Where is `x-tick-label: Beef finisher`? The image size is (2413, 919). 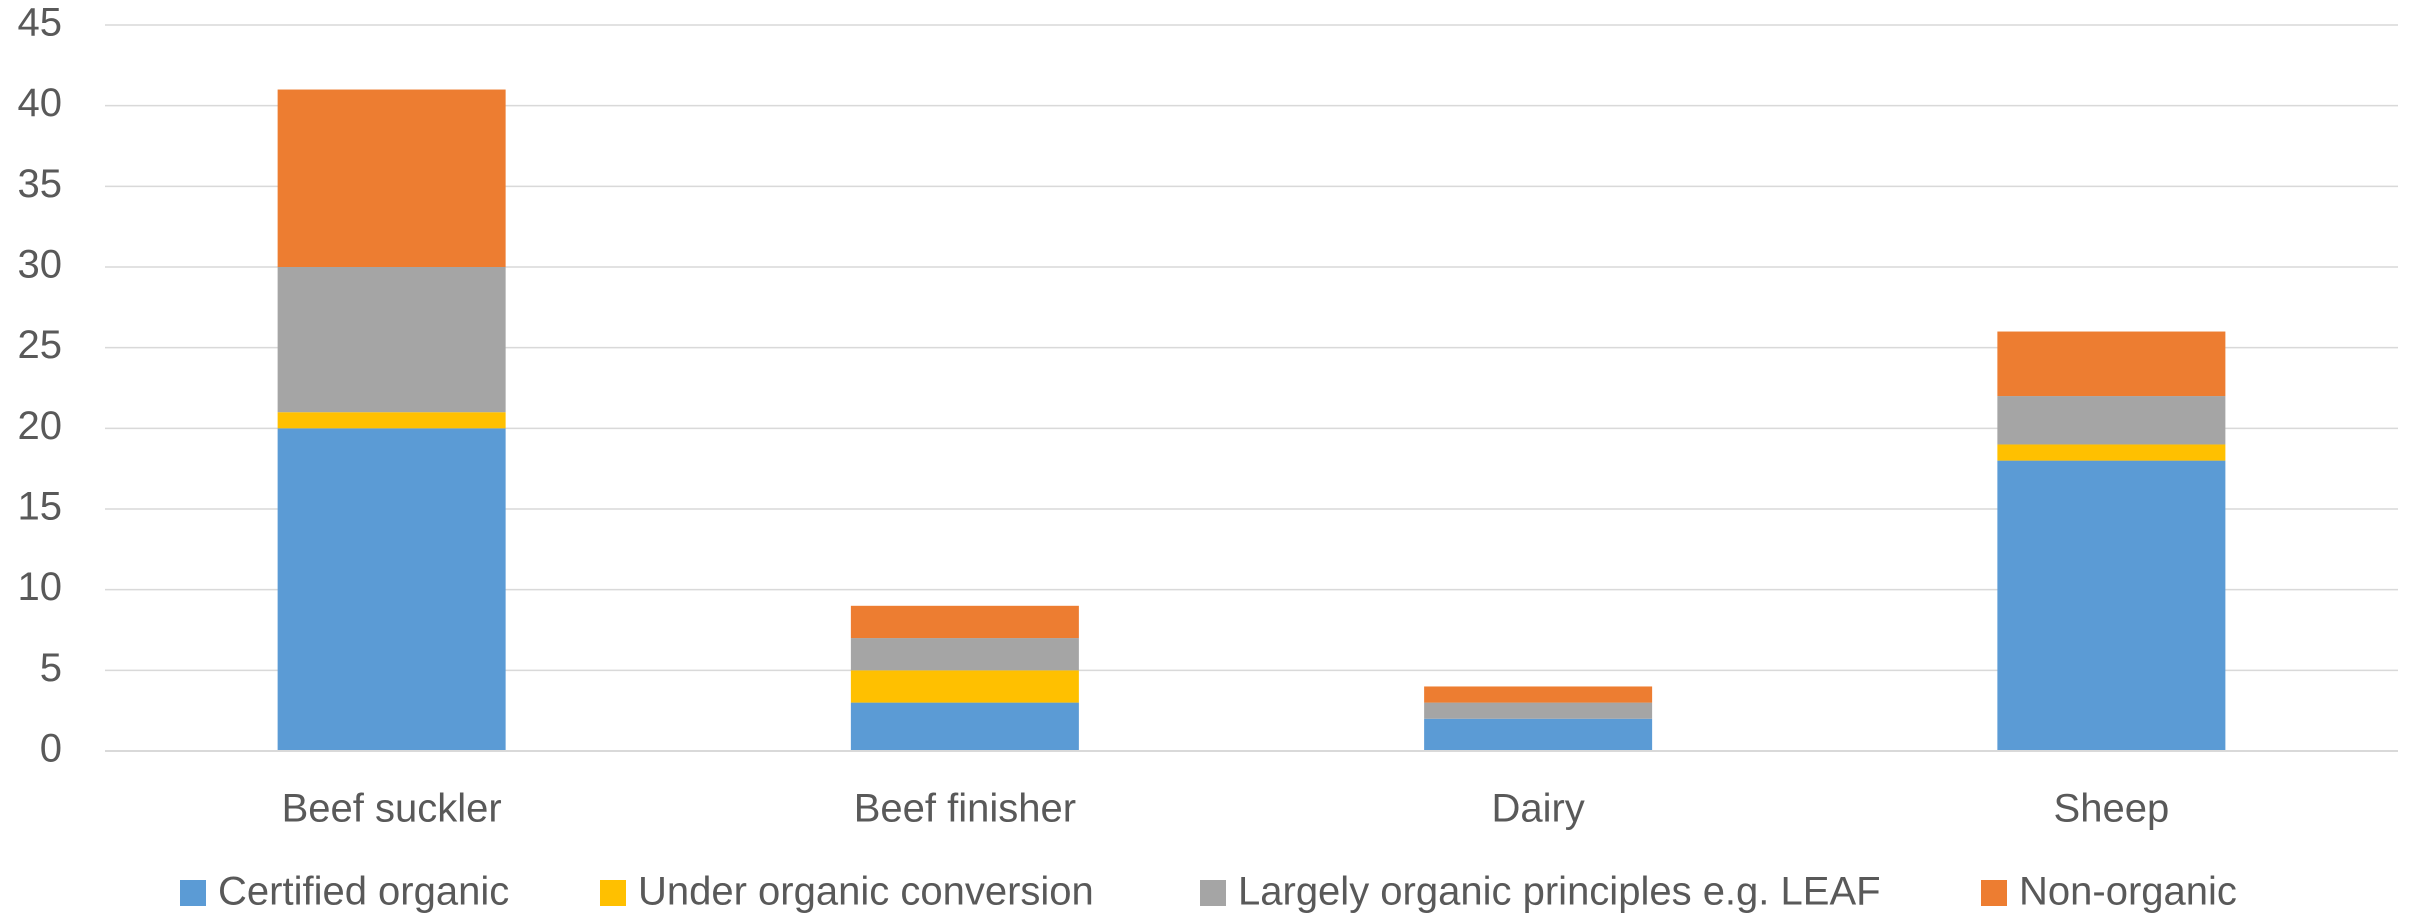 x-tick-label: Beef finisher is located at coordinates (965, 809).